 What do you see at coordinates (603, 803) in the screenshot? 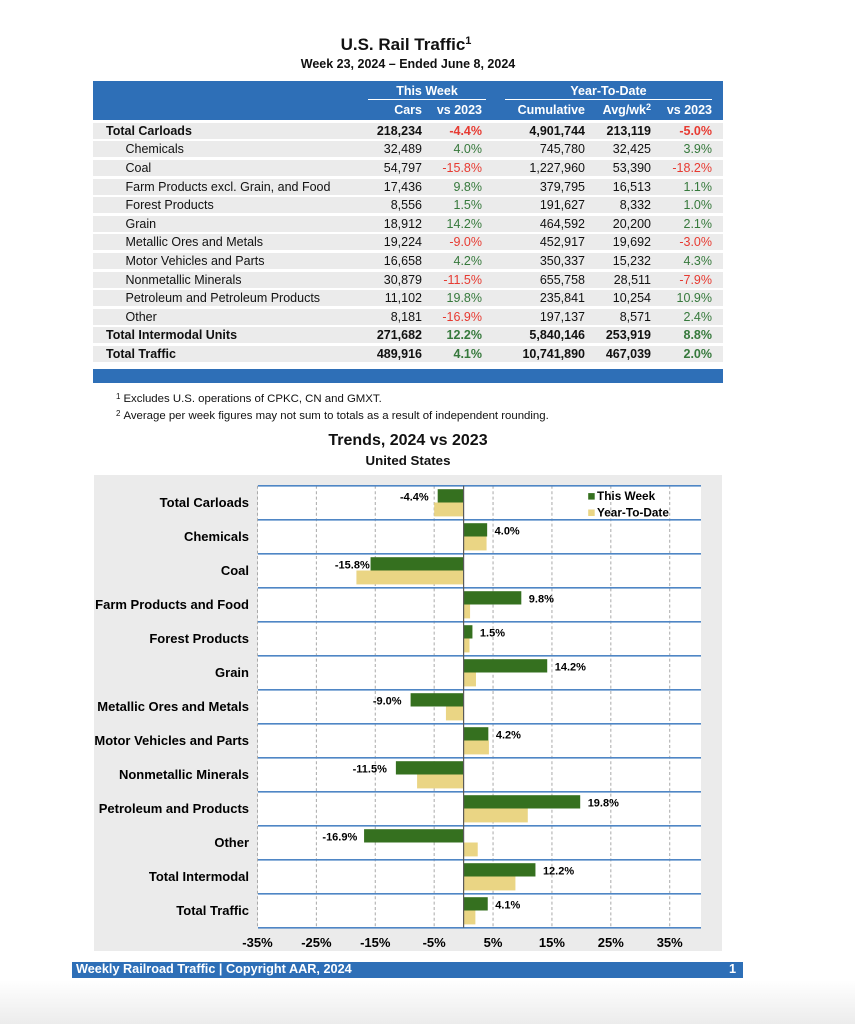
I see `svg-text: 19.8%` at bounding box center [603, 803].